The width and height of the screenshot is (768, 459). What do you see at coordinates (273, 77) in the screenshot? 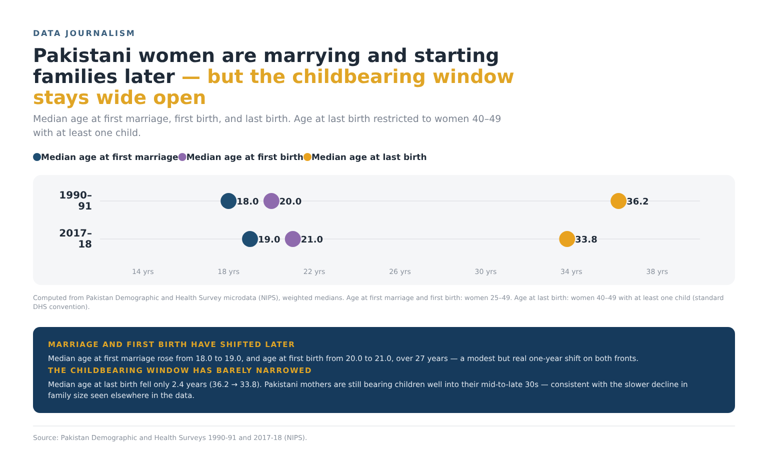
I see `chart-title: Pakistani women are marrying and starting families later — but the childbearing window stays wide open` at bounding box center [273, 77].